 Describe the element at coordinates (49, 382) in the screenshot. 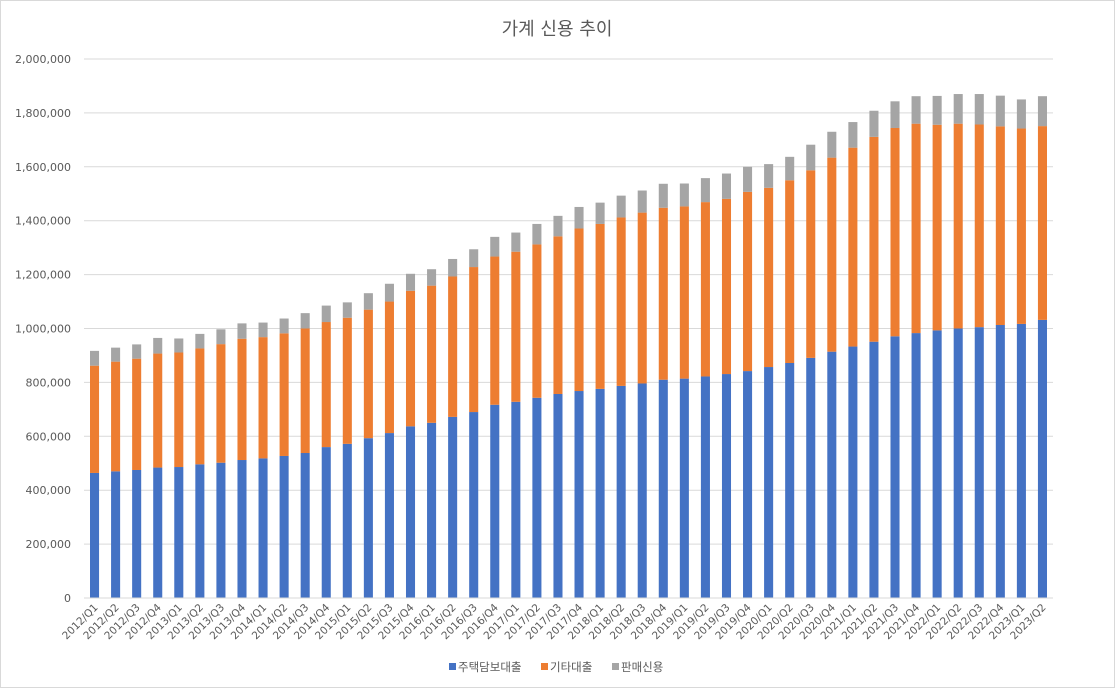

I see `y-tick-label: 800,000` at that location.